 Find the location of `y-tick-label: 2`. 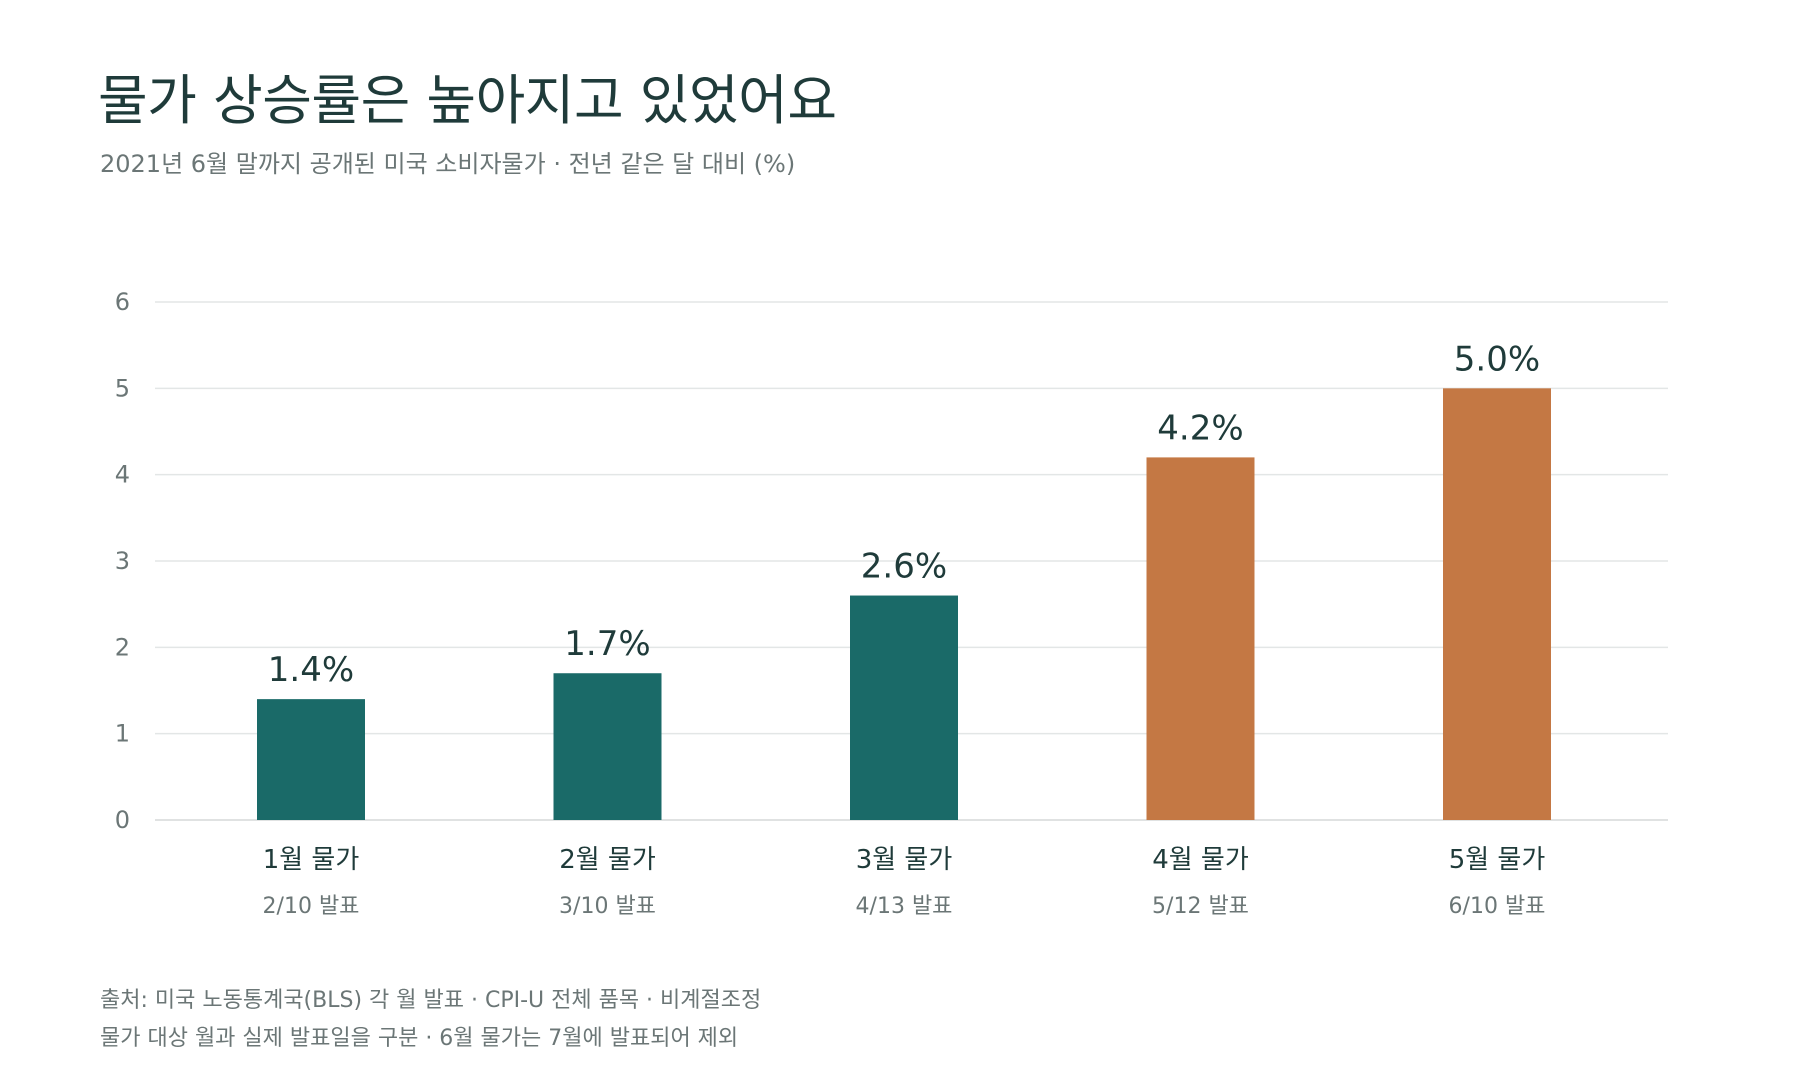

y-tick-label: 2 is located at coordinates (122, 647).